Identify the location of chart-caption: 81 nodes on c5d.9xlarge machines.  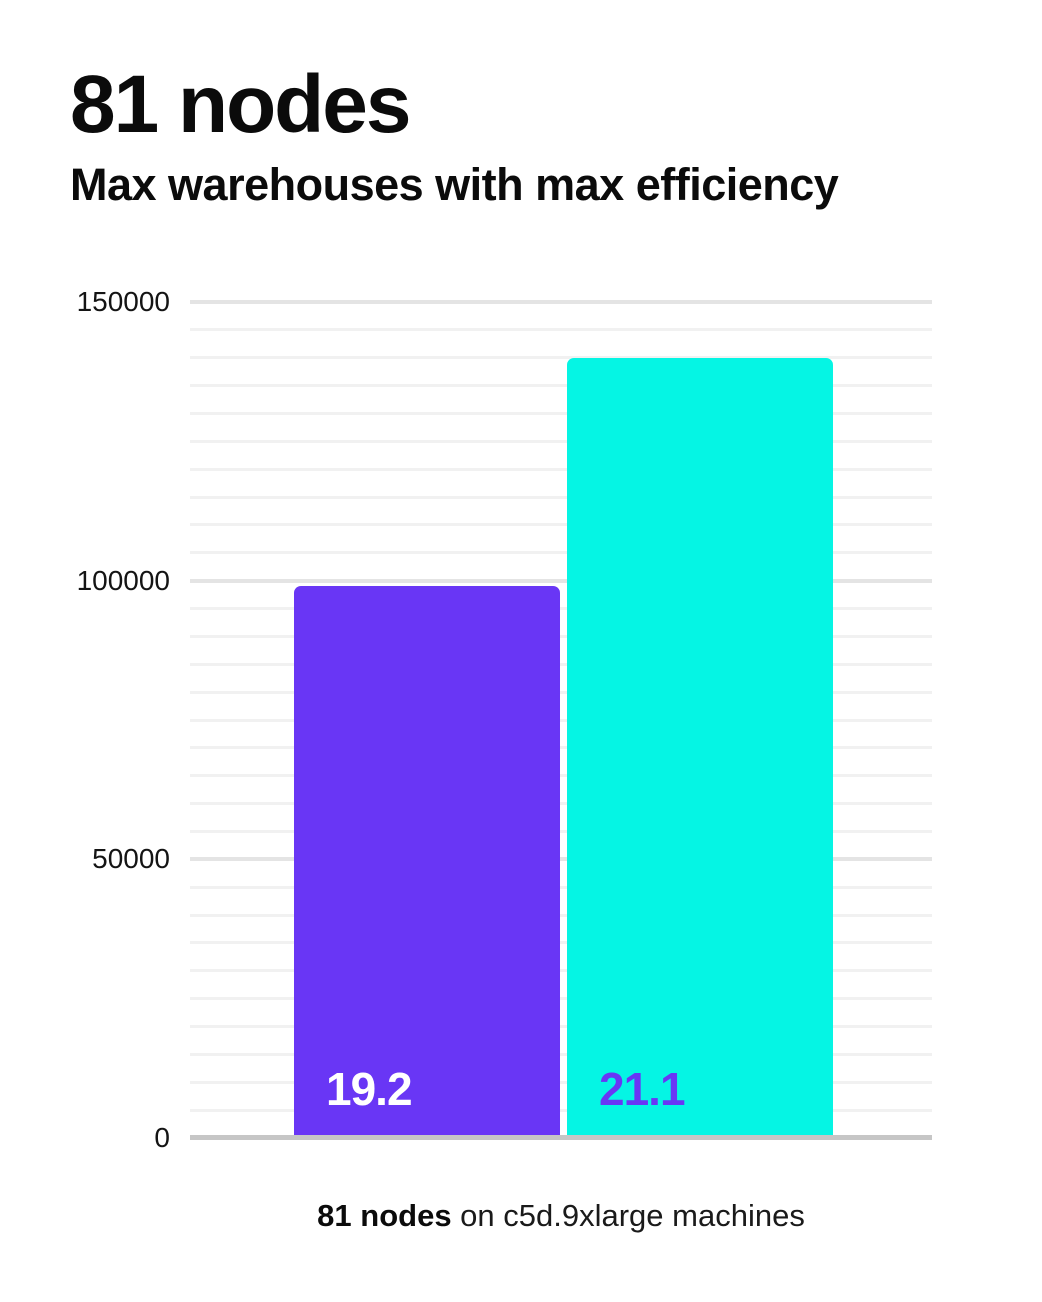
(561, 1216).